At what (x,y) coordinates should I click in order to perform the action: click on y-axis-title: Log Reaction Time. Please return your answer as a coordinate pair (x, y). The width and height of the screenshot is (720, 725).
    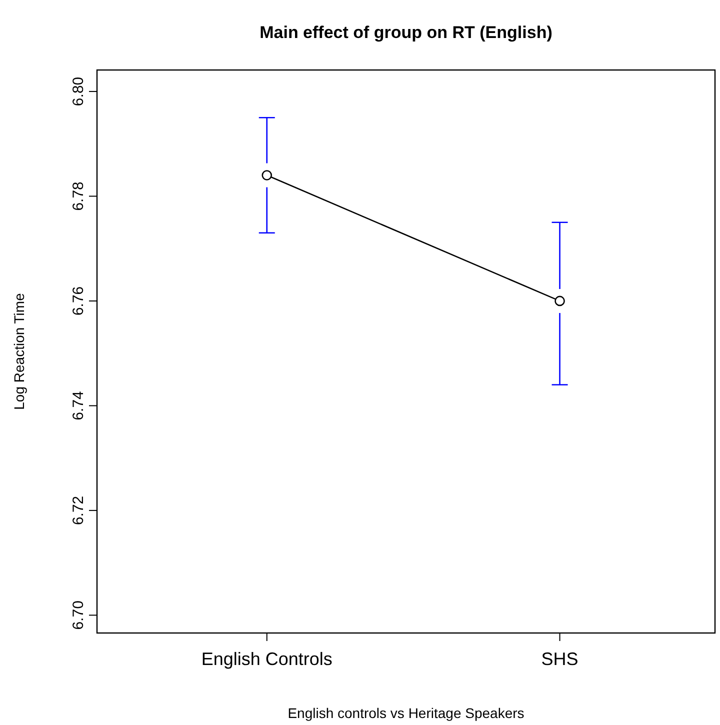
    Looking at the image, I should click on (19, 351).